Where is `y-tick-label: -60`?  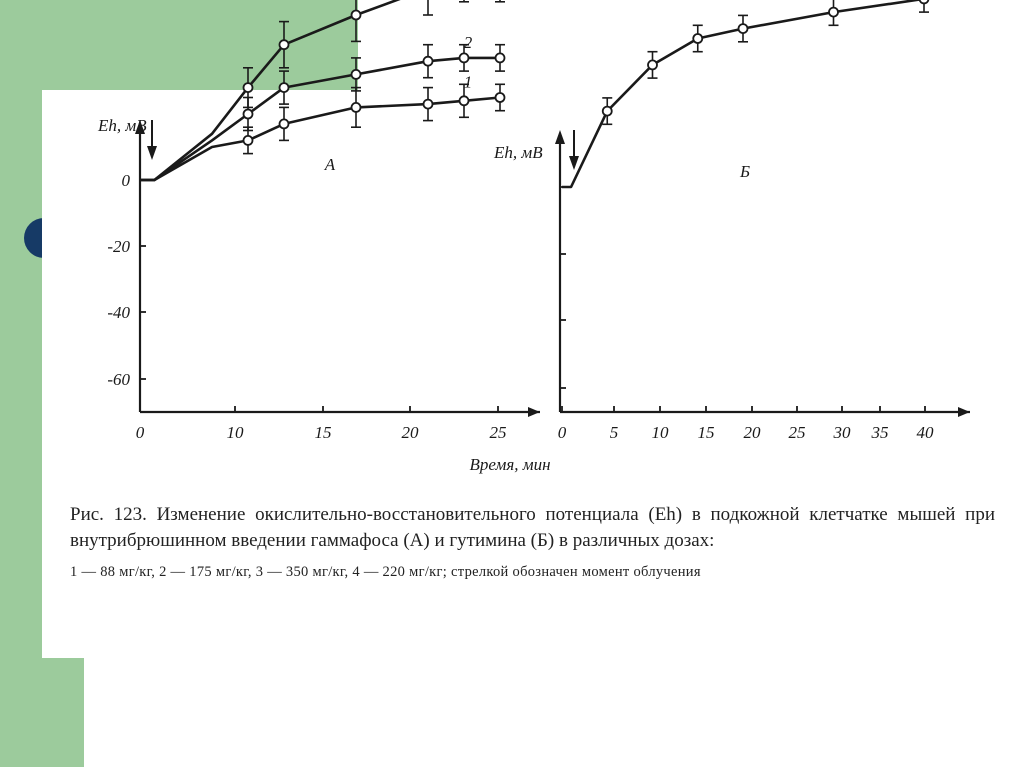
y-tick-label: -60 is located at coordinates (118, 379).